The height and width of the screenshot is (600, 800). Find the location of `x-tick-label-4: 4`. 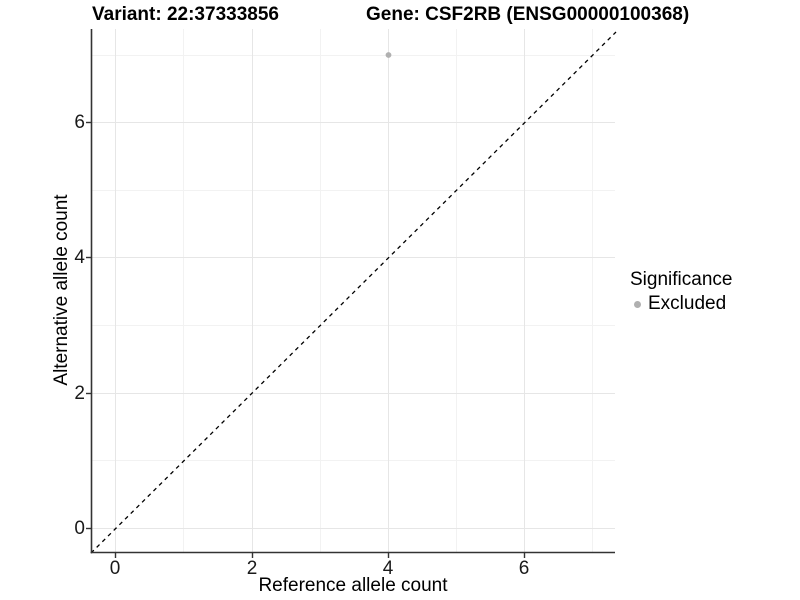

x-tick-label-4: 4 is located at coordinates (388, 568).